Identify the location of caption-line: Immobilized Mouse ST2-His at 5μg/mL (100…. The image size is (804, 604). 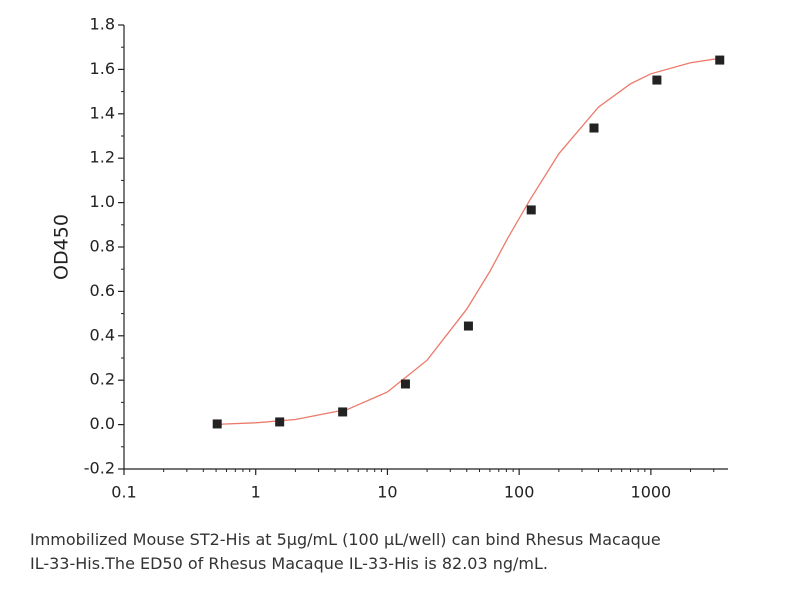
(345, 539).